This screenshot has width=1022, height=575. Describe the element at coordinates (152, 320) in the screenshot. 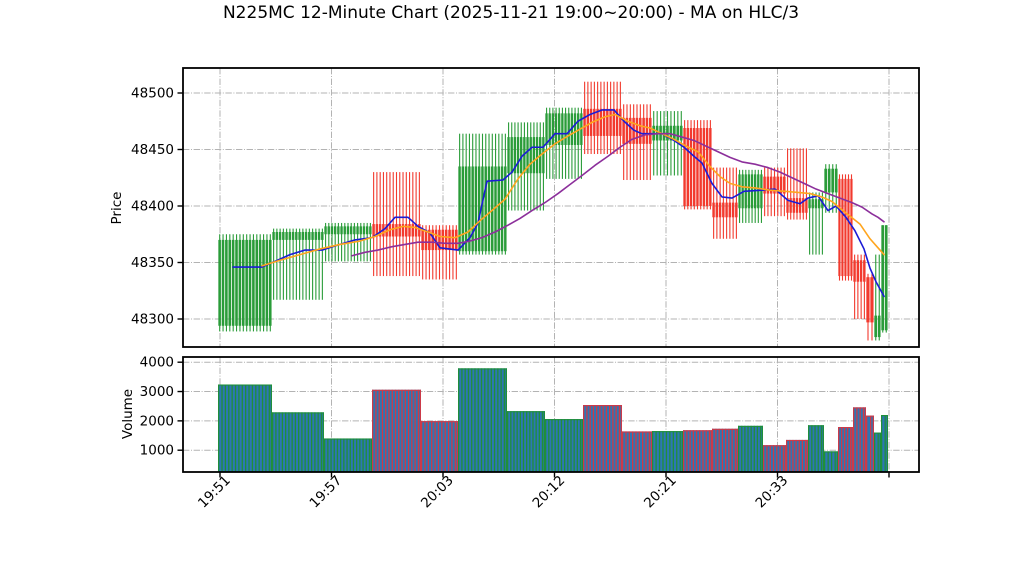

I see `price-tick-label: 48300` at that location.